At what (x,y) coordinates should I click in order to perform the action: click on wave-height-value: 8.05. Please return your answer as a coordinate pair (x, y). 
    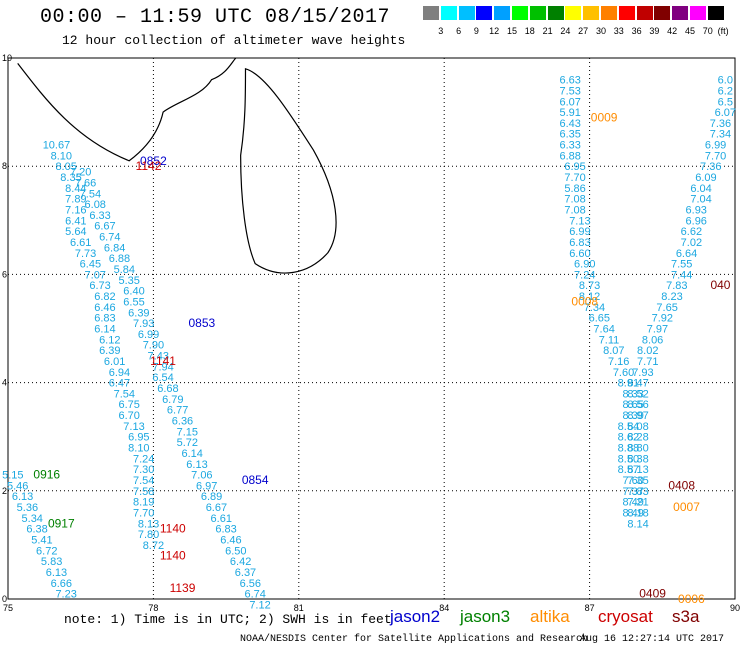
    Looking at the image, I should click on (65, 167).